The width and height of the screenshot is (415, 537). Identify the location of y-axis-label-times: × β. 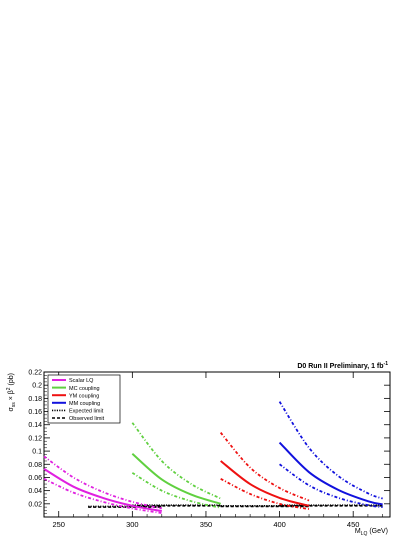
(11, 396).